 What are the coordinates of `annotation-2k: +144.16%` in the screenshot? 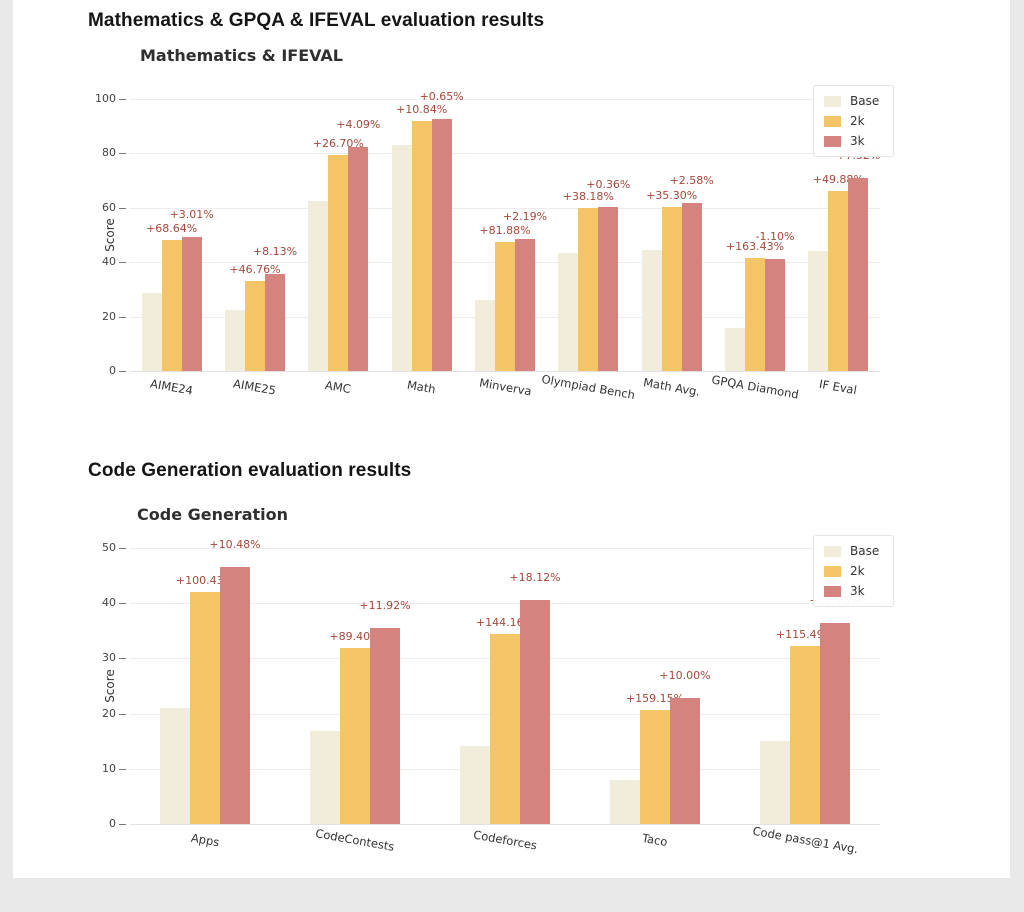 It's located at (505, 623).